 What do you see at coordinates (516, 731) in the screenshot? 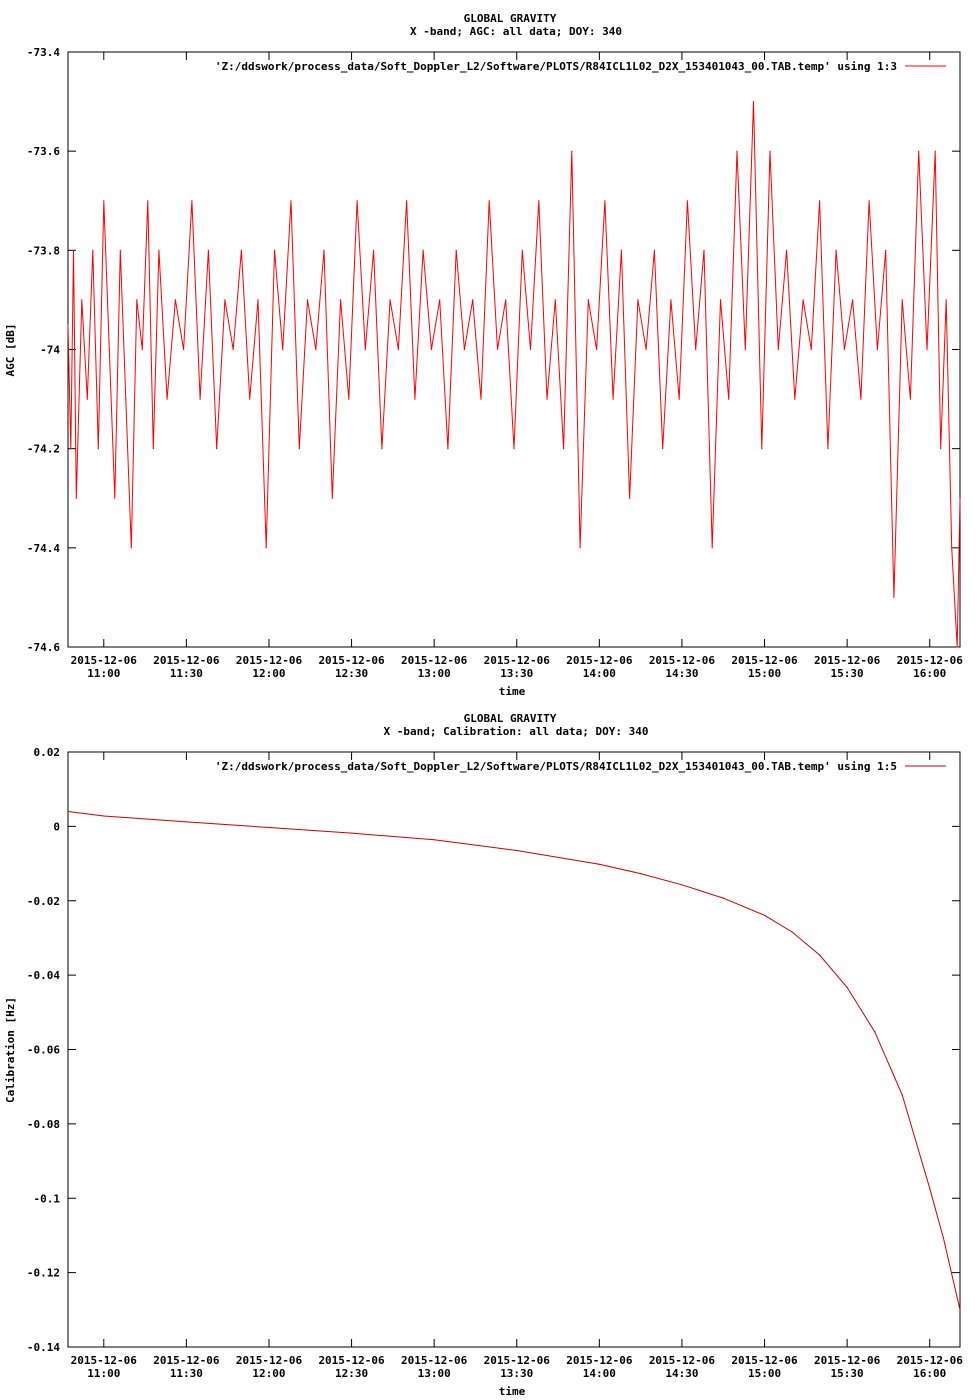
I see `chart-2-subtitle: X -band; Calibration: all data; DOY: 340` at bounding box center [516, 731].